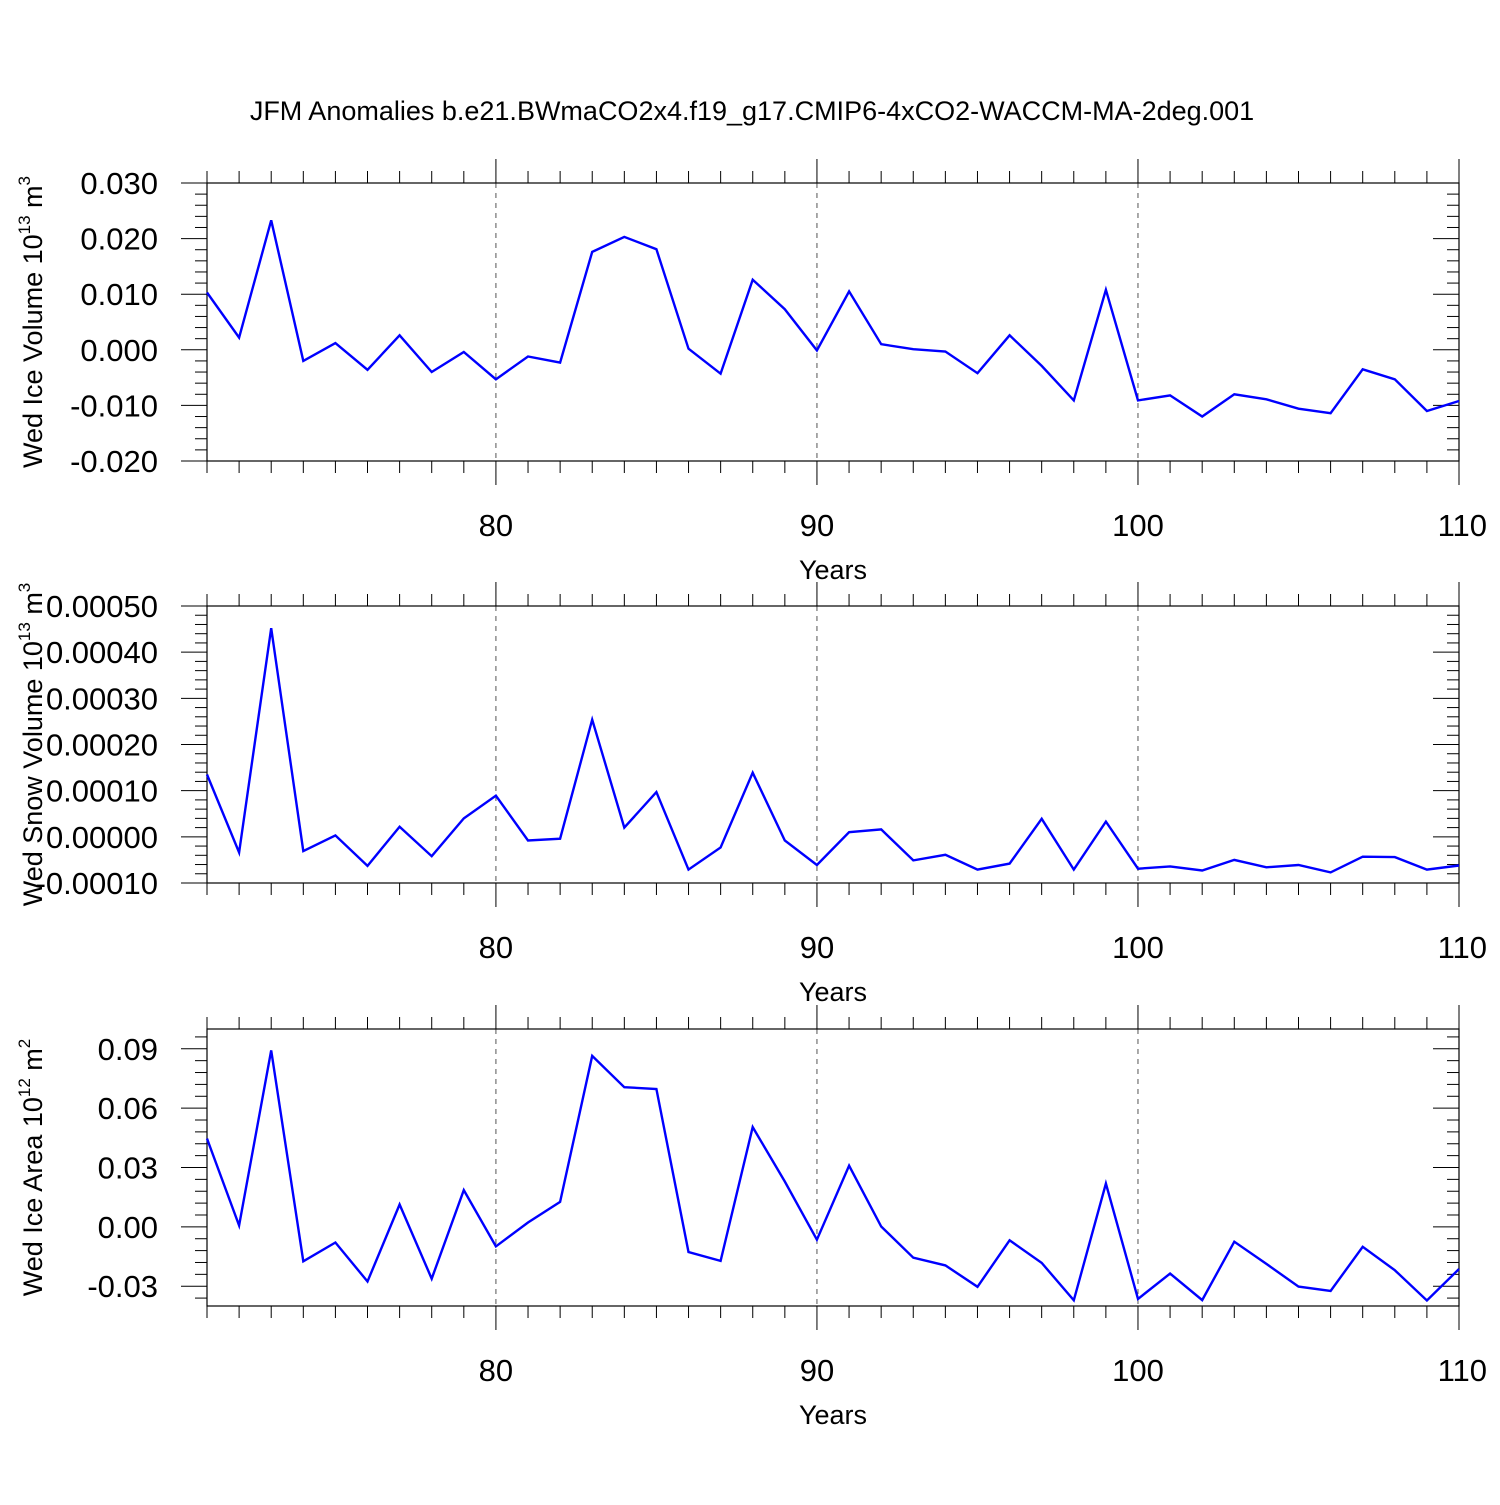  What do you see at coordinates (119, 350) in the screenshot?
I see `y-tick-label: 0.000` at bounding box center [119, 350].